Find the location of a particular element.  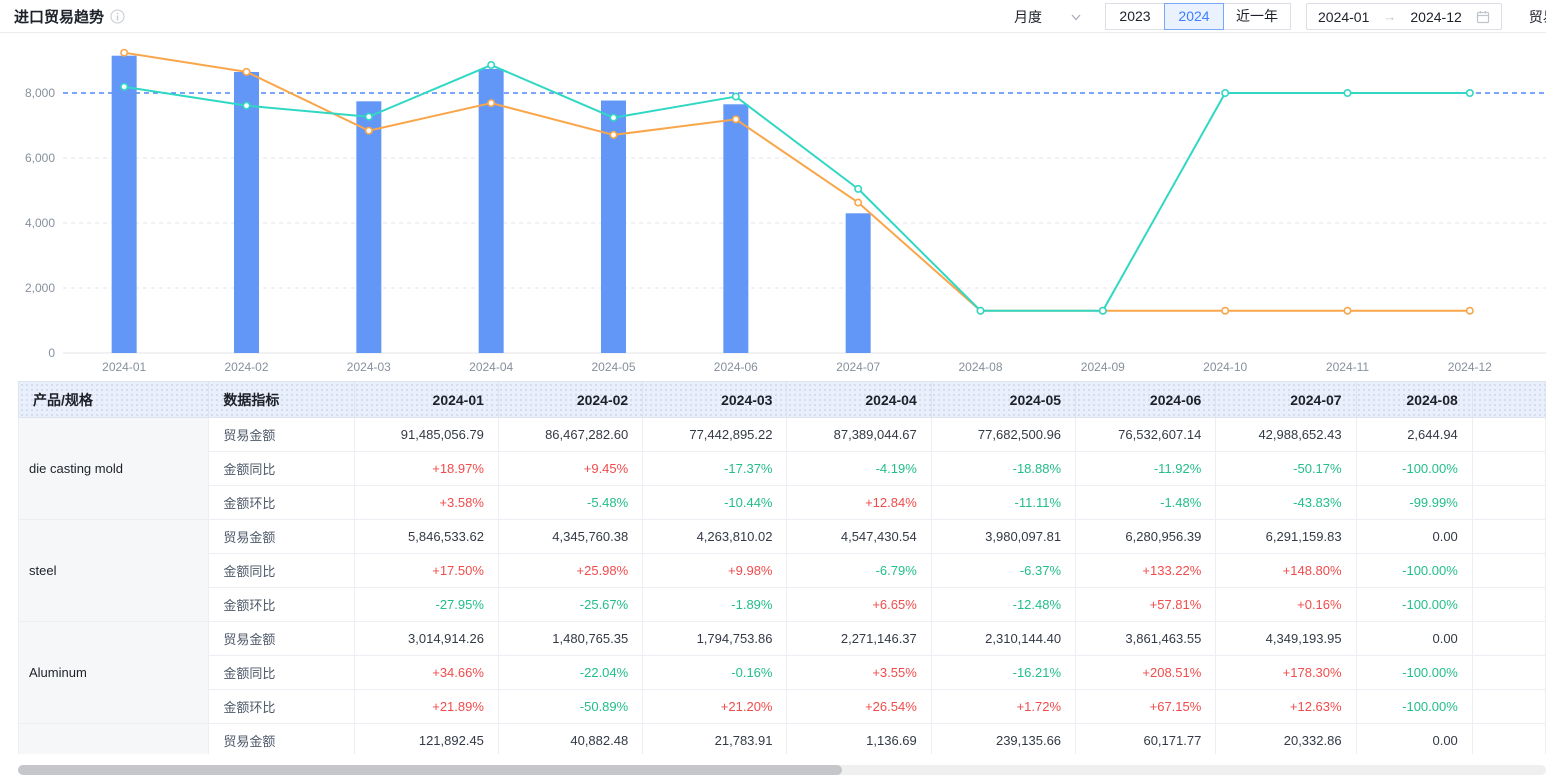

y-axis-label: 2,000 is located at coordinates (40, 288).